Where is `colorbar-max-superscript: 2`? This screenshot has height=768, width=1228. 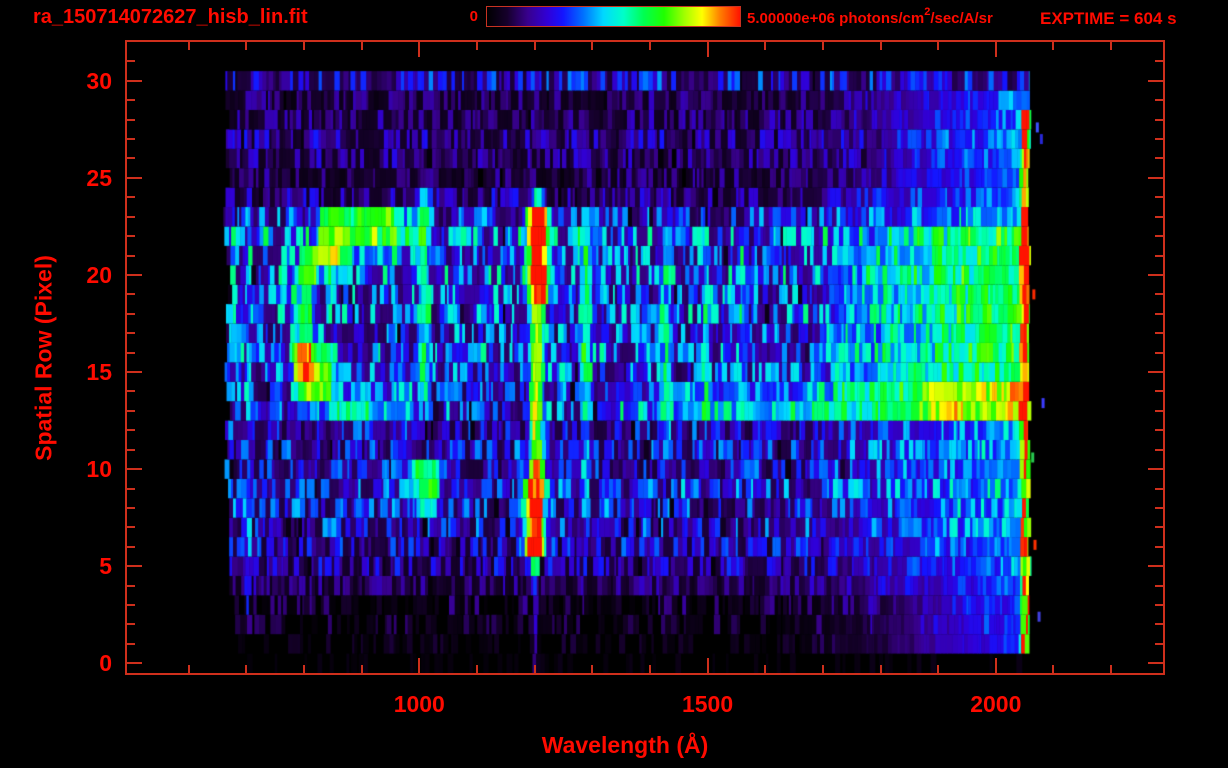 colorbar-max-superscript: 2 is located at coordinates (927, 12).